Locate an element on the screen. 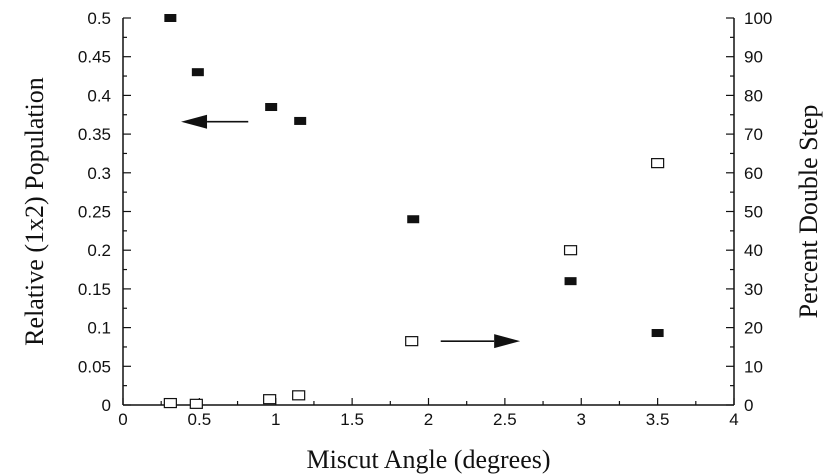  y2-axis-label: Percent Double Step is located at coordinates (808, 212).